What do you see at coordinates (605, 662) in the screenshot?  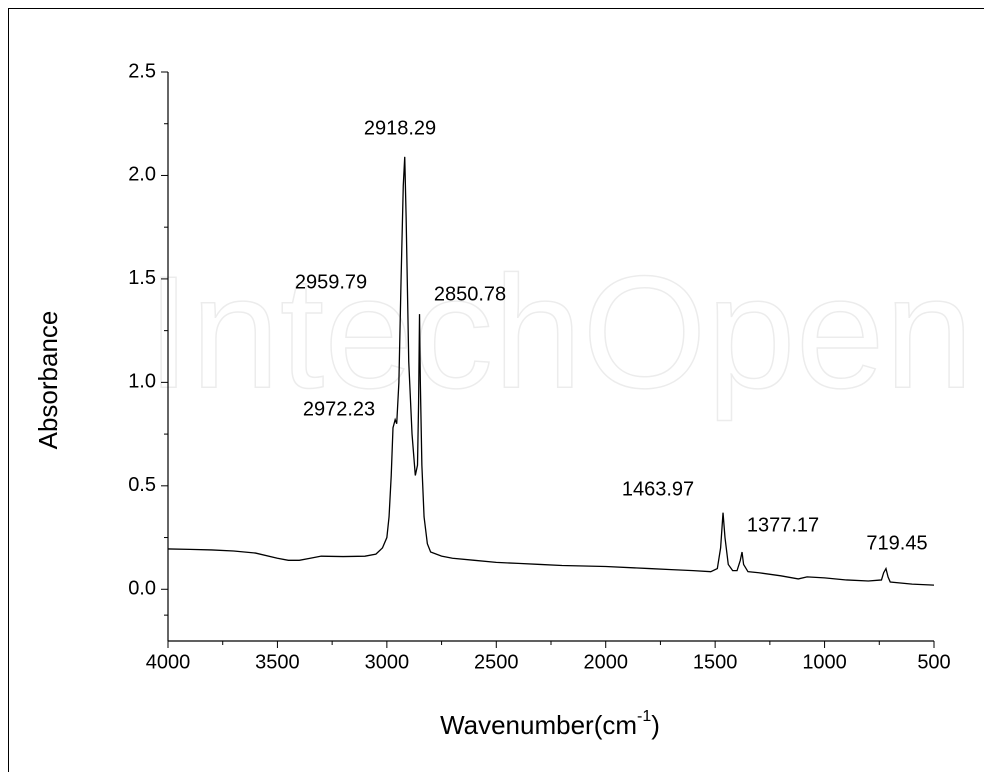 I see `x-tick-label: 2000` at bounding box center [605, 662].